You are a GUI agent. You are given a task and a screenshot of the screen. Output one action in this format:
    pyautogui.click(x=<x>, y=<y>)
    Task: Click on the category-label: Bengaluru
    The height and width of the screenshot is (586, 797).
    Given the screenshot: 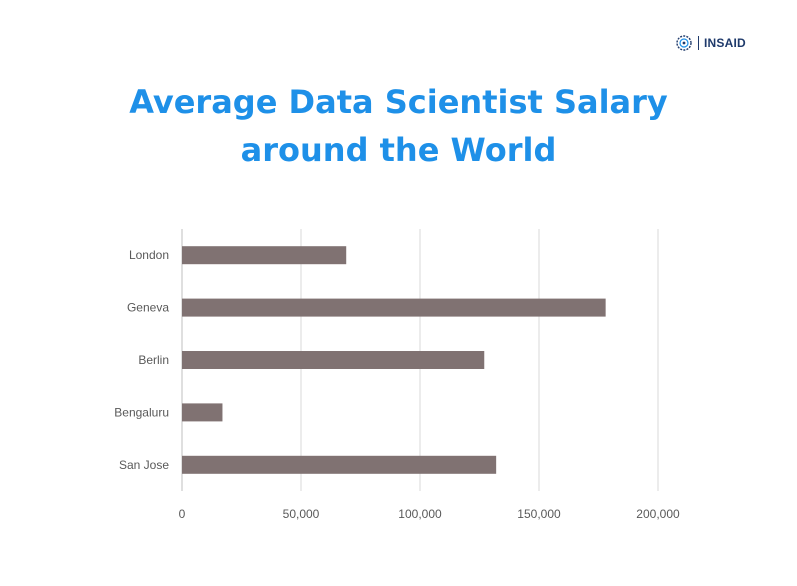 What is the action you would take?
    pyautogui.click(x=141, y=412)
    